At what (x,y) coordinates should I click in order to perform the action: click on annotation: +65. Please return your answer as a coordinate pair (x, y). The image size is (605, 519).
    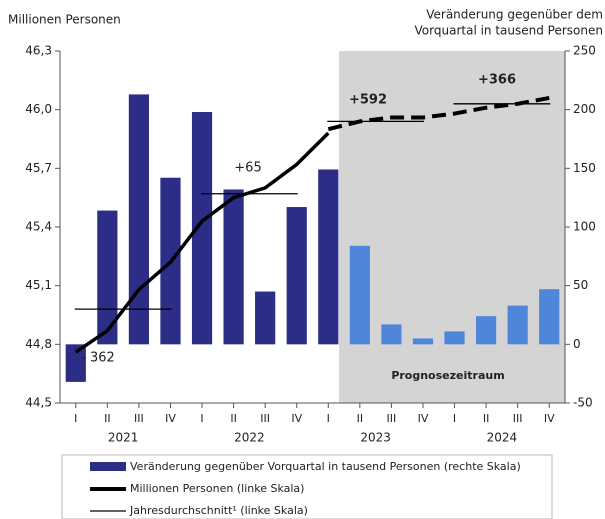
    Looking at the image, I should click on (247, 168).